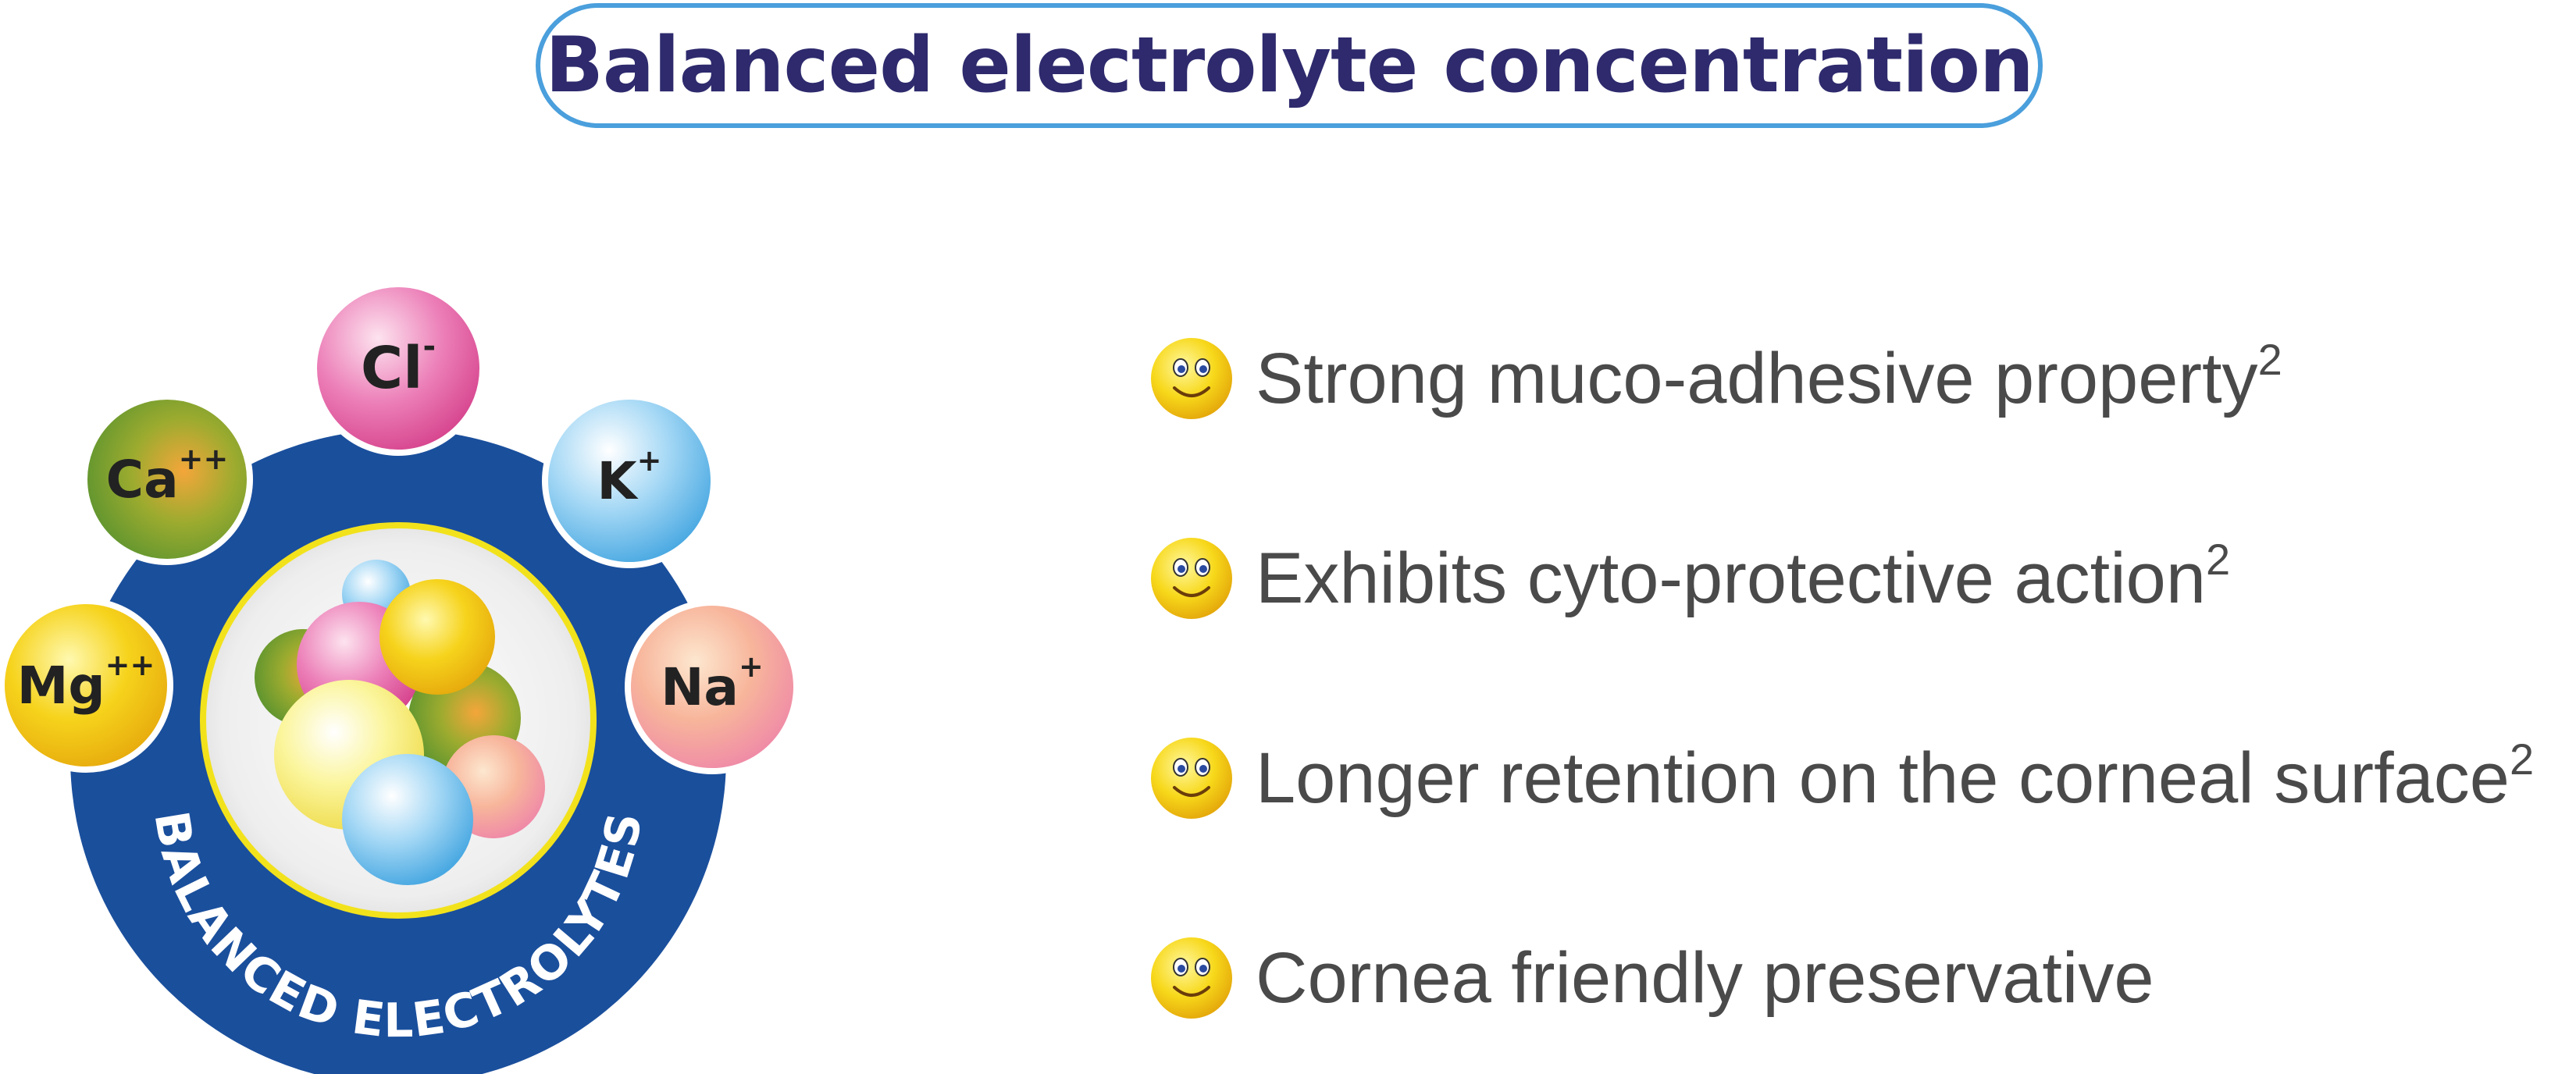  I want to click on benefit-item: Cornea friendly preservative, so click(1862, 978).